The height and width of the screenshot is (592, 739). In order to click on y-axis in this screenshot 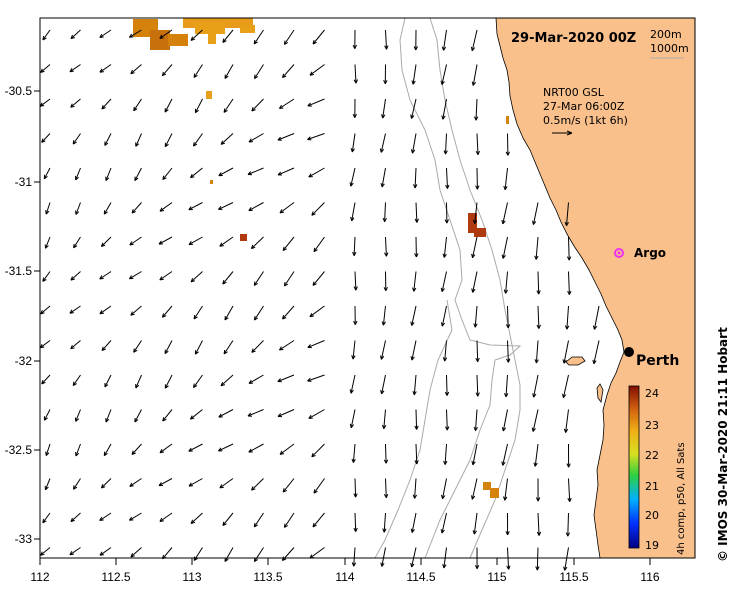, I will do `click(37, 315)`.